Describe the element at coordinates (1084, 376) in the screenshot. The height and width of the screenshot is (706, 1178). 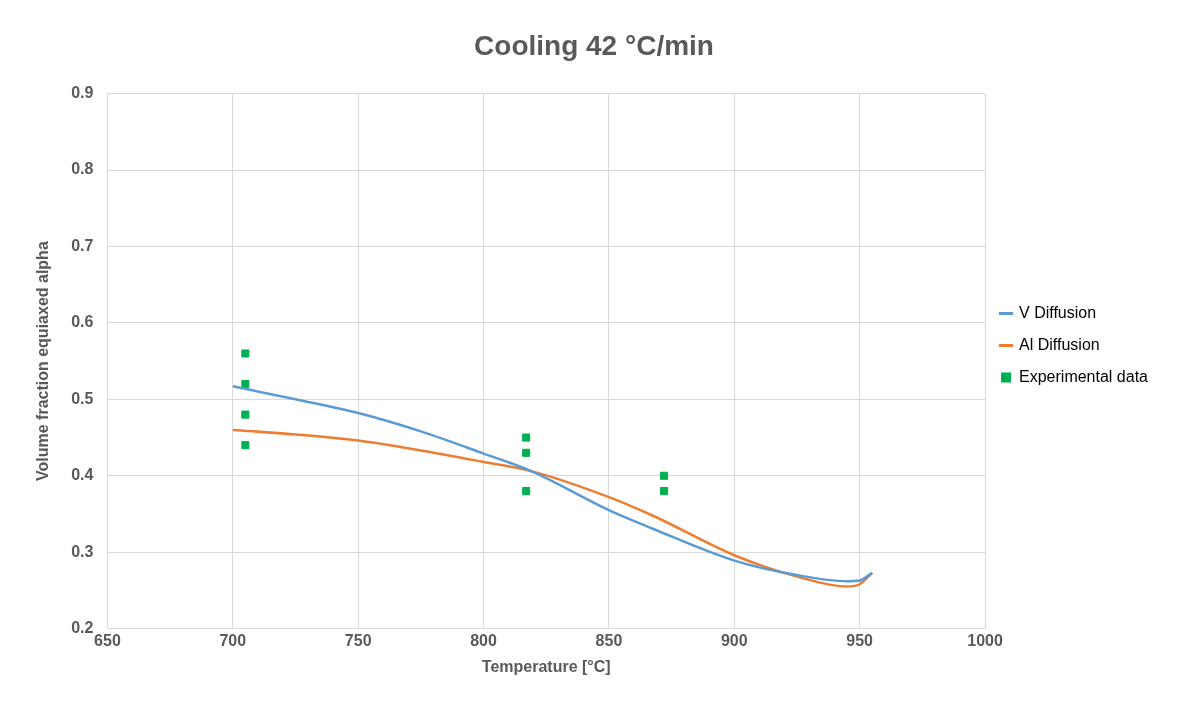
I see `legend-label: Experimental data` at that location.